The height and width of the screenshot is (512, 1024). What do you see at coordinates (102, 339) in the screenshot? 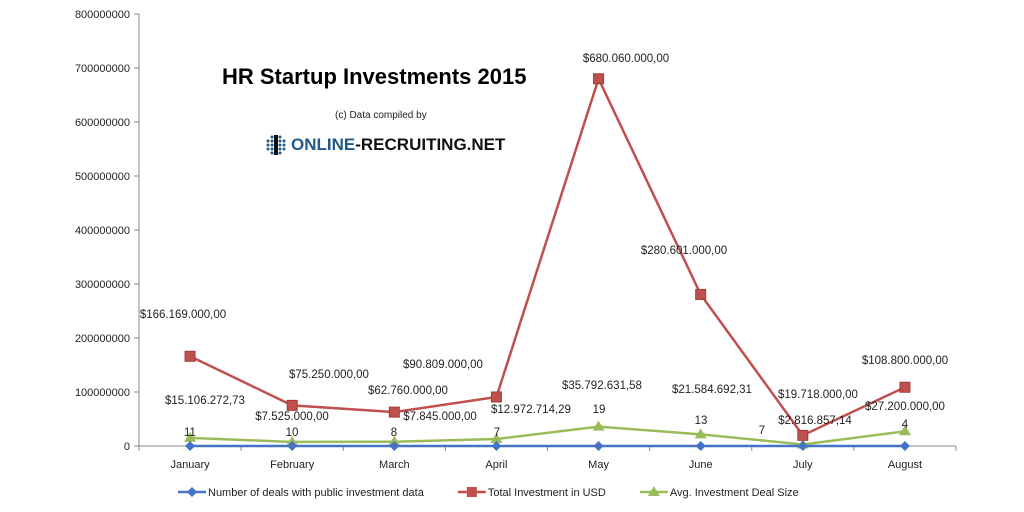
I see `y-tick-label: 200000000` at bounding box center [102, 339].